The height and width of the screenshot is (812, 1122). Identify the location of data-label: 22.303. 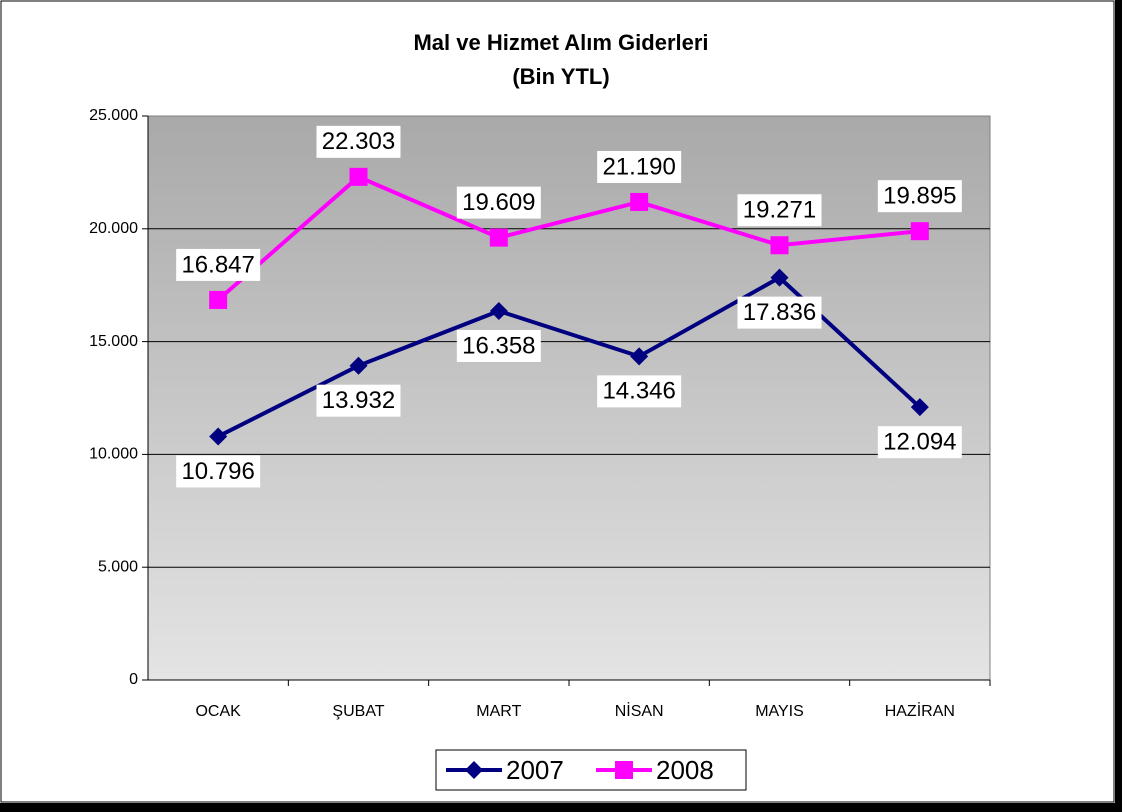
(358, 141).